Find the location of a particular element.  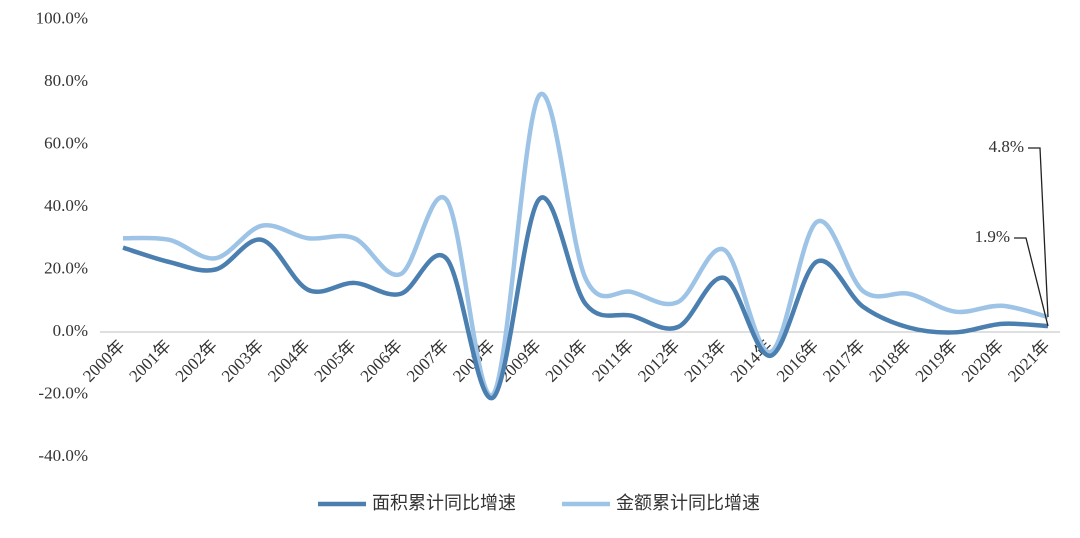

legend-label: 面积累计同比增速 is located at coordinates (444, 503).